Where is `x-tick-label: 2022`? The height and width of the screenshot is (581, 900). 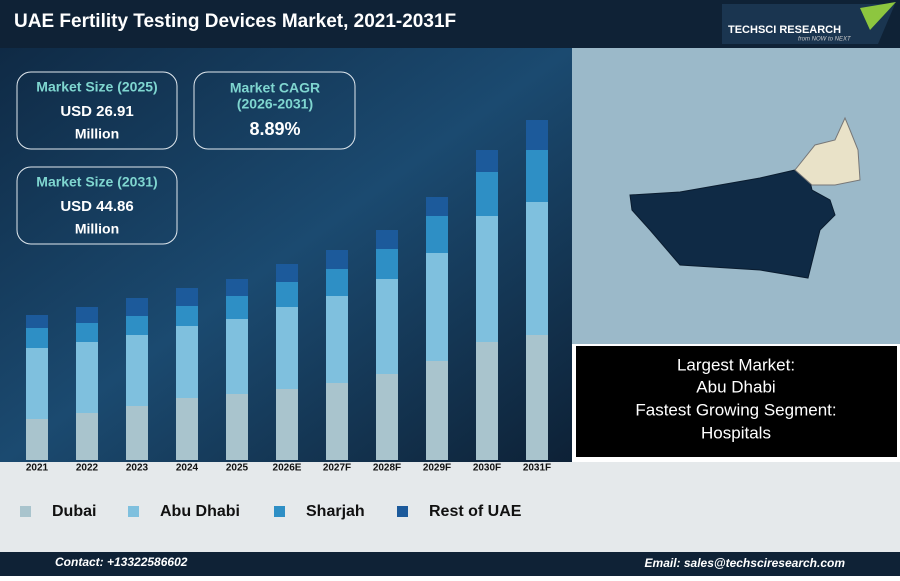
x-tick-label: 2022 is located at coordinates (87, 468).